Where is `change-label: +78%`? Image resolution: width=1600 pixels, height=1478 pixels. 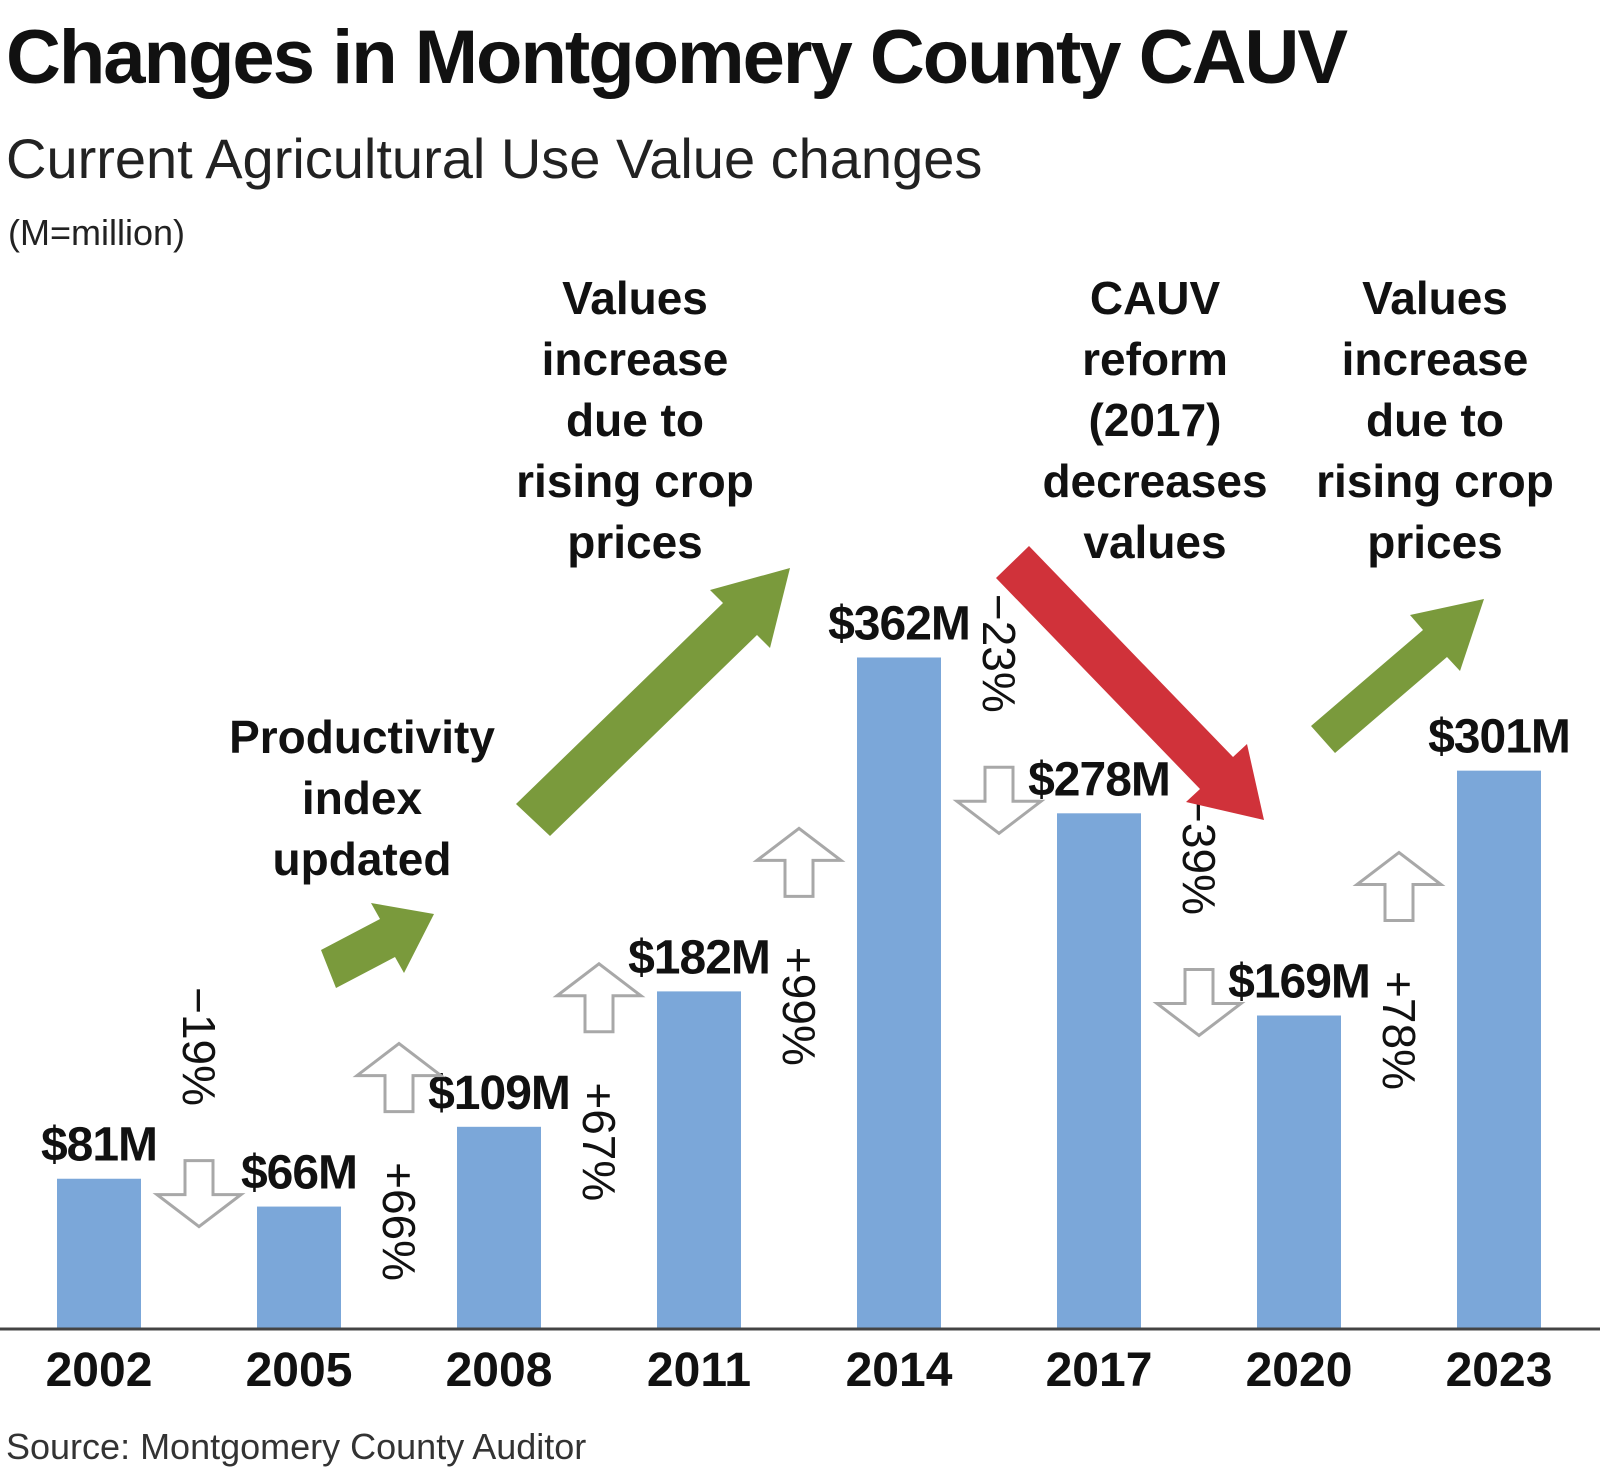
change-label: +78% is located at coordinates (1399, 1030).